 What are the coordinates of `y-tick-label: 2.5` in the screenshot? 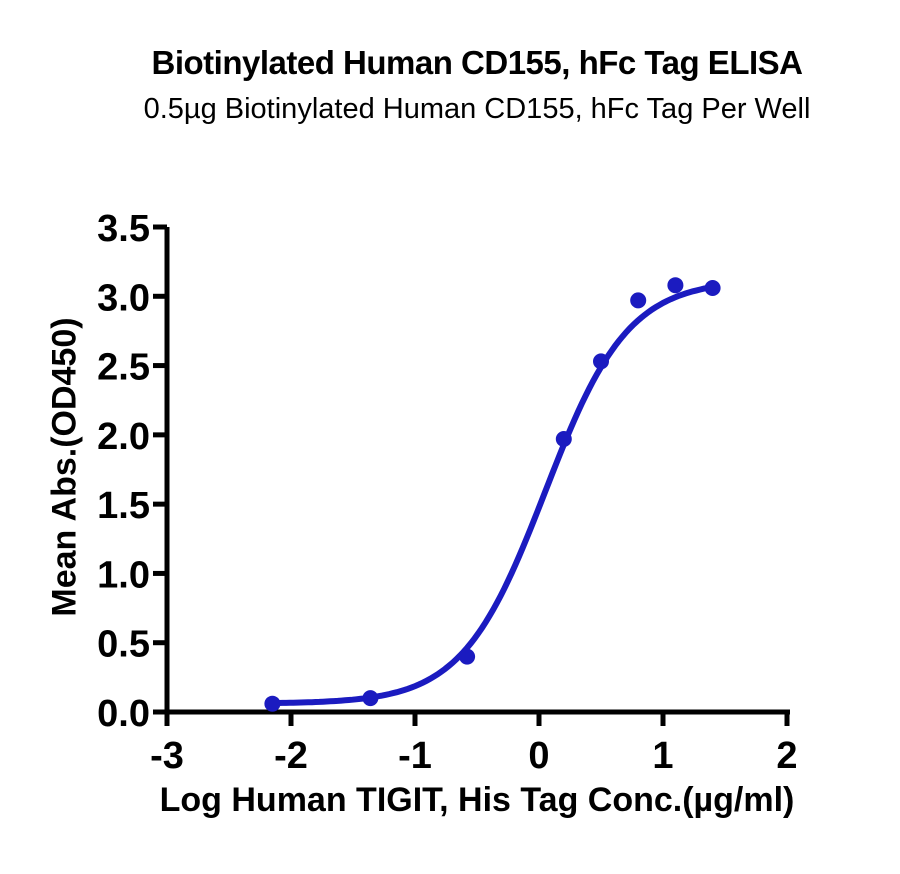 It's located at (123, 368).